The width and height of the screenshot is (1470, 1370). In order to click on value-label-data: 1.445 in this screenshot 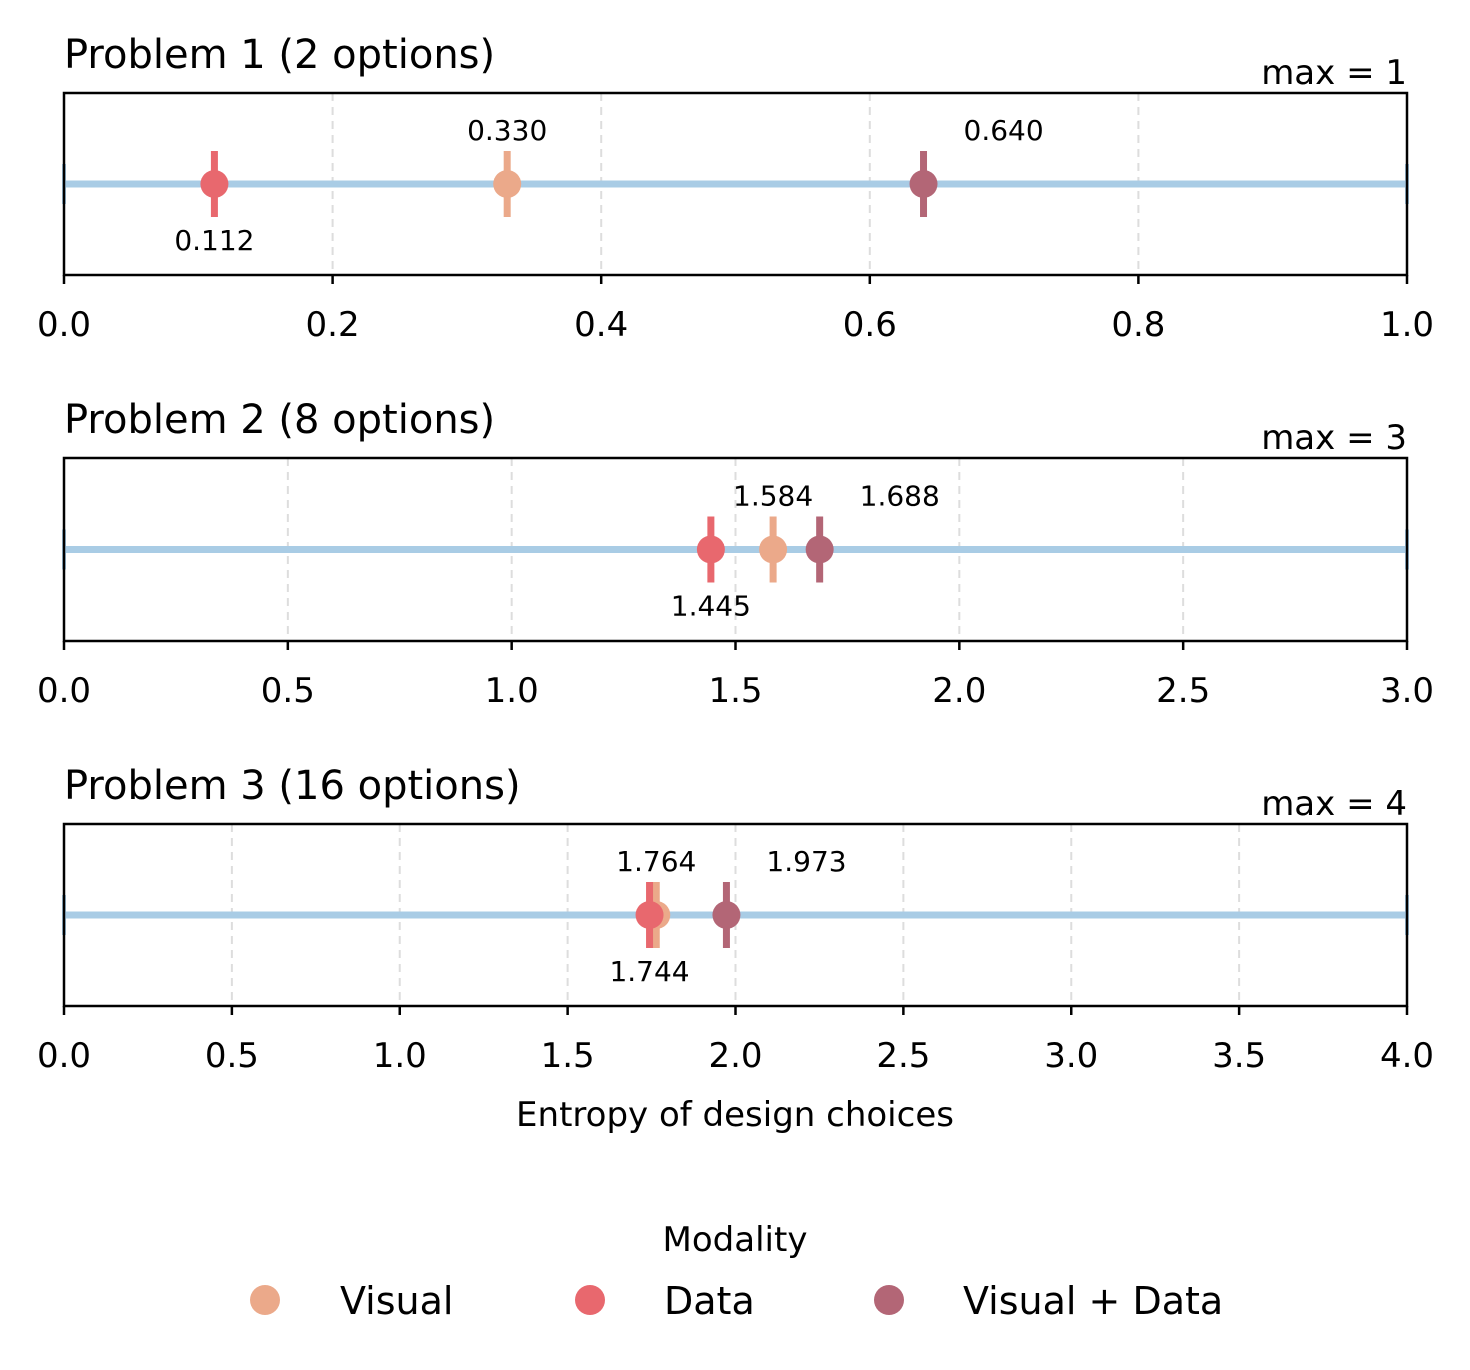, I will do `click(711, 606)`.